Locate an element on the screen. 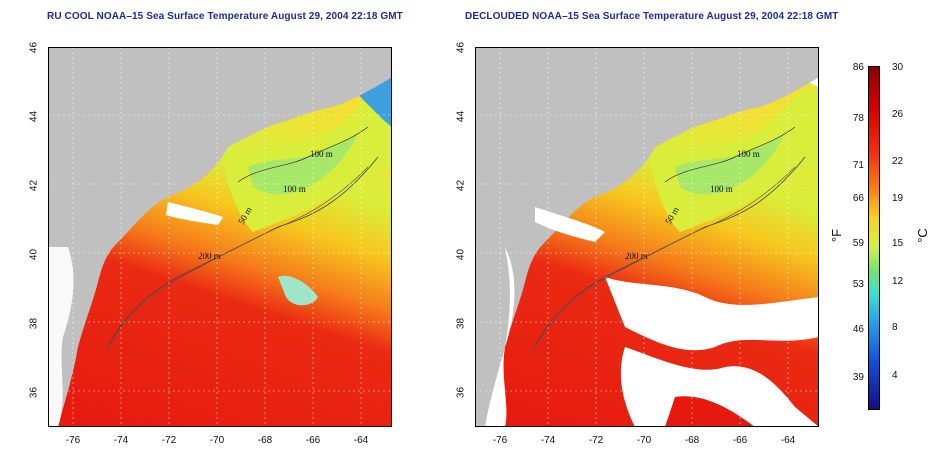 This screenshot has height=475, width=950. lon-tick-right: -64 is located at coordinates (788, 440).